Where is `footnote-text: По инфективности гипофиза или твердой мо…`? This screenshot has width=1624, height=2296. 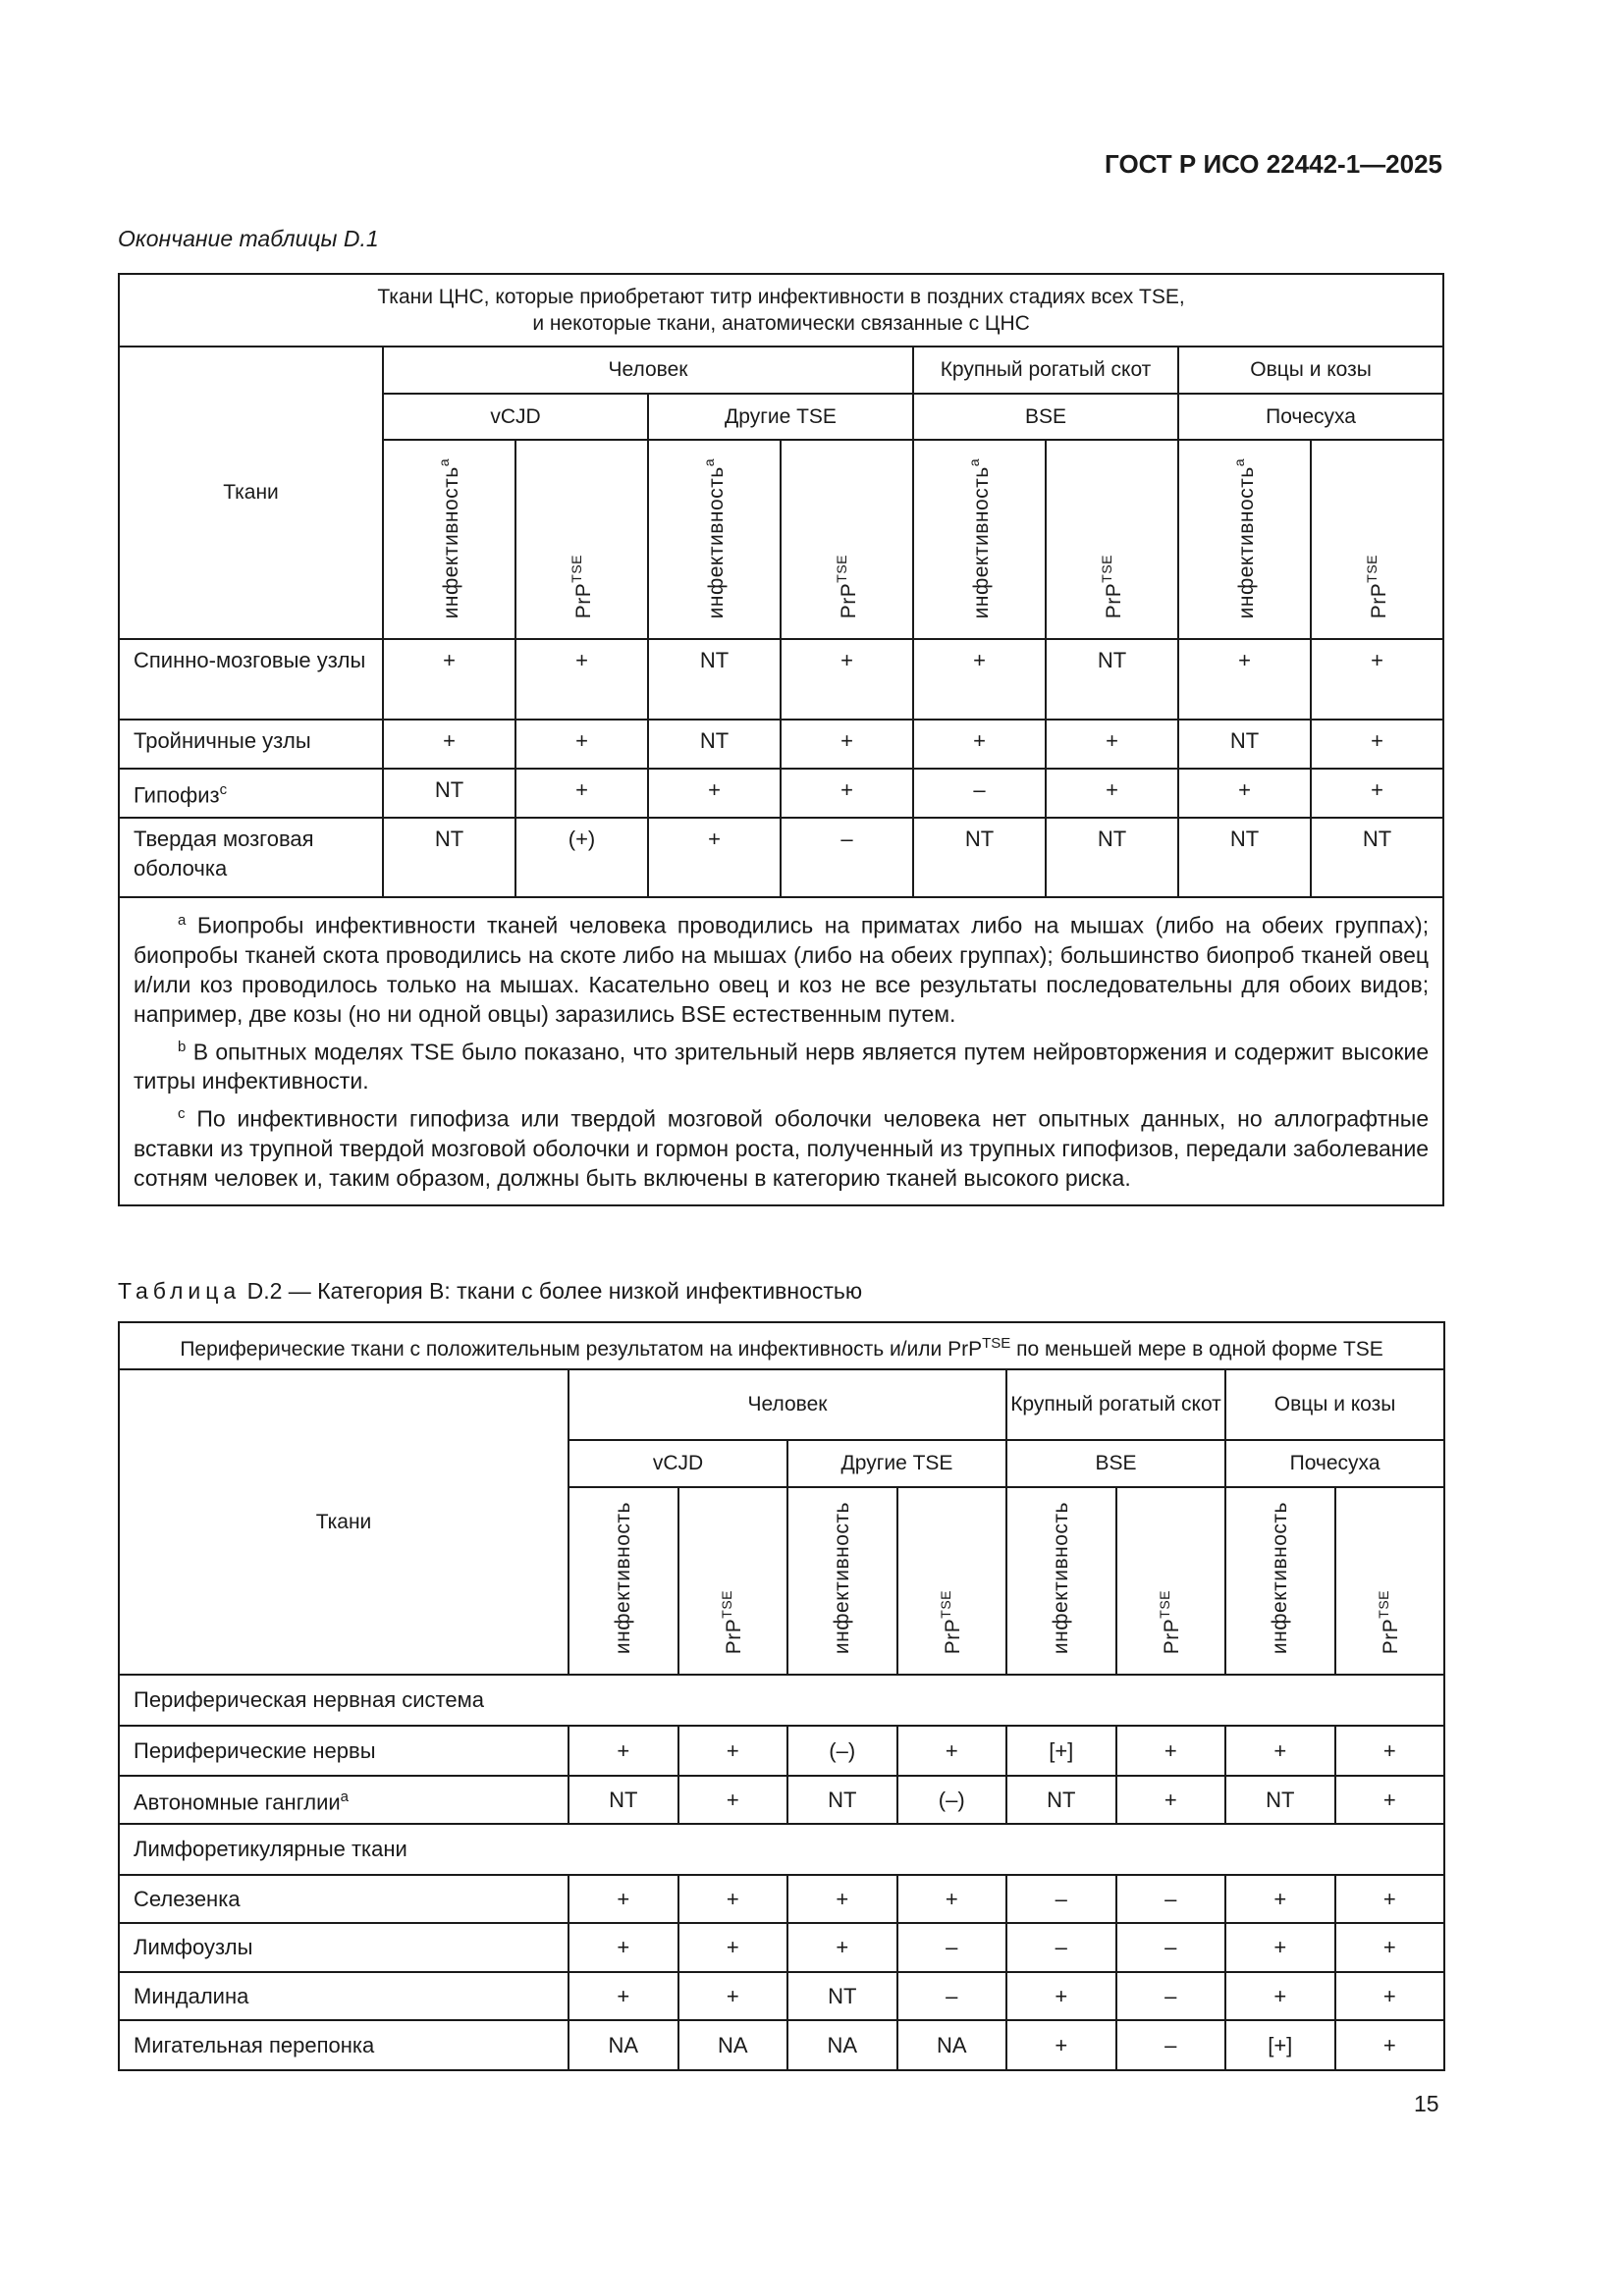 footnote-text: По инфективности гипофиза или твердой мо… is located at coordinates (782, 1148).